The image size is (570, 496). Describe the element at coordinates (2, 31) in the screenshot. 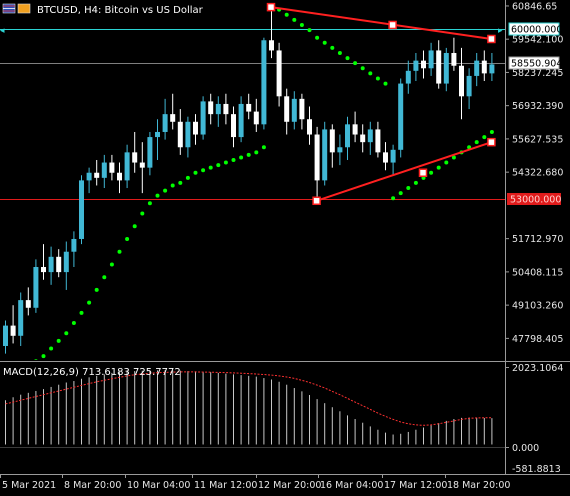

I see `level-arrow-left-icon: ◂` at that location.